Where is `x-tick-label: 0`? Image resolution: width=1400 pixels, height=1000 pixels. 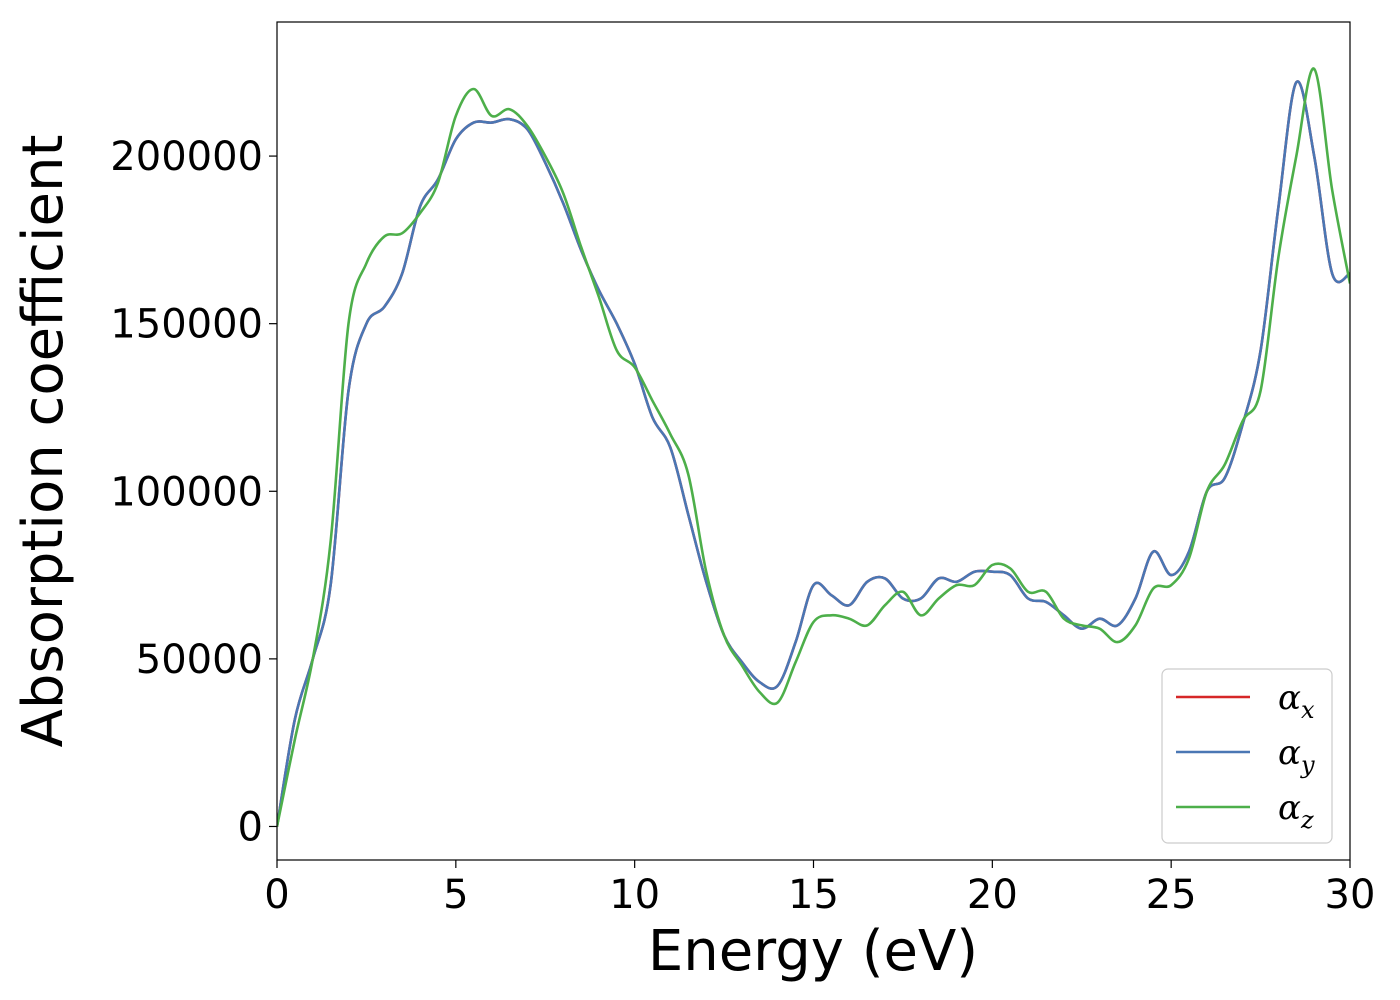
x-tick-label: 0 is located at coordinates (276, 895).